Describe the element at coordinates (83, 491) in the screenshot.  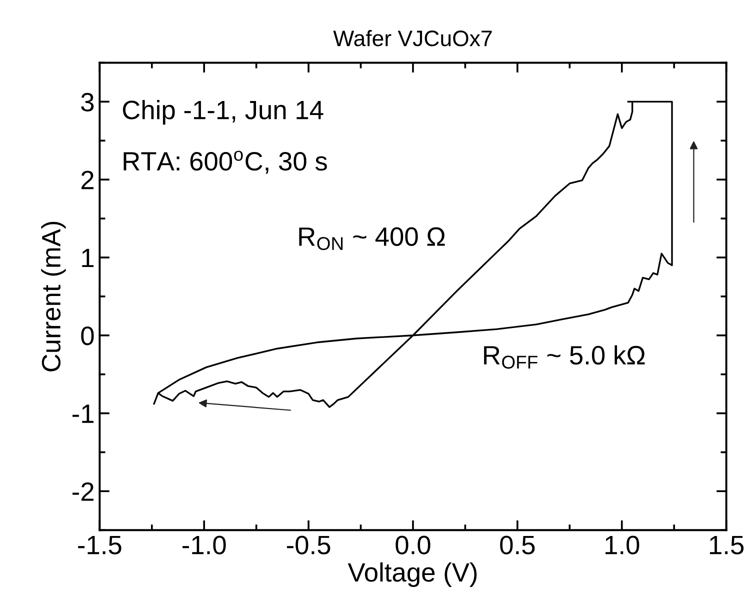
I see `y-tick-label: -2` at that location.